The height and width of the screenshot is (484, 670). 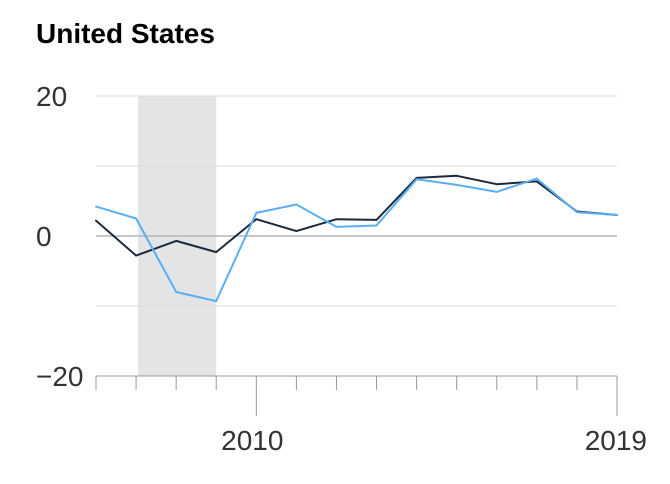 I want to click on y-tick-label: 0, so click(x=44, y=236).